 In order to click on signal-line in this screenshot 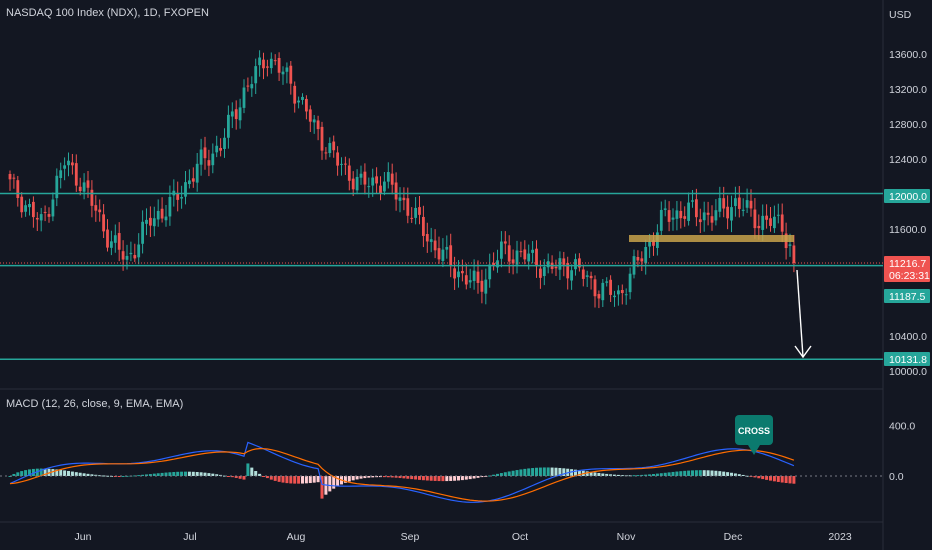, I will do `click(402, 474)`.